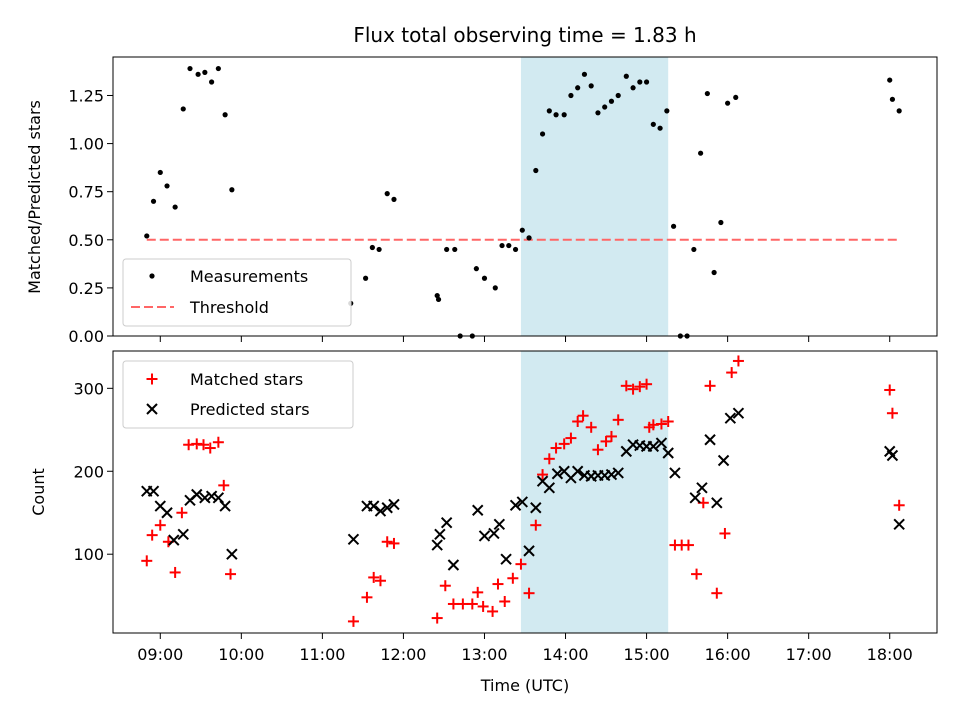  What do you see at coordinates (403, 654) in the screenshot?
I see `x-tick-label: 12:00` at bounding box center [403, 654].